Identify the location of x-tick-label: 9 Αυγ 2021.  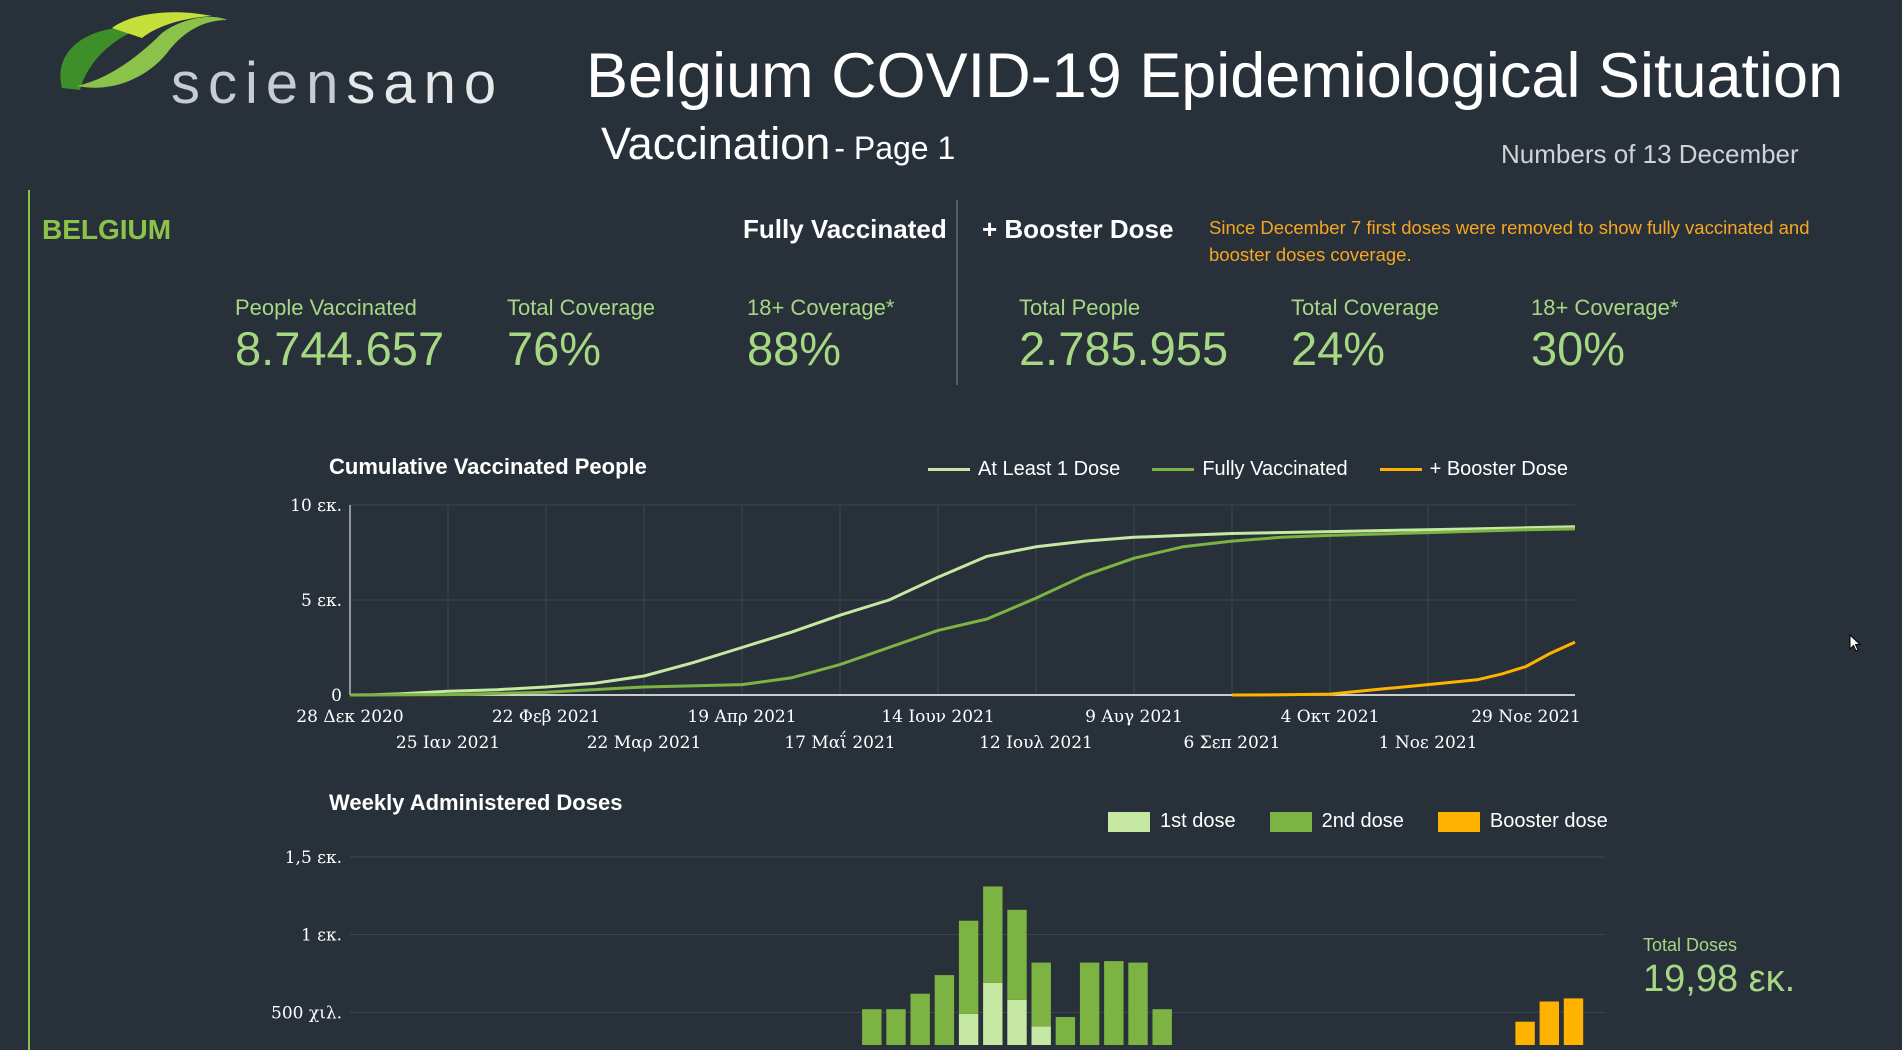
(1134, 717).